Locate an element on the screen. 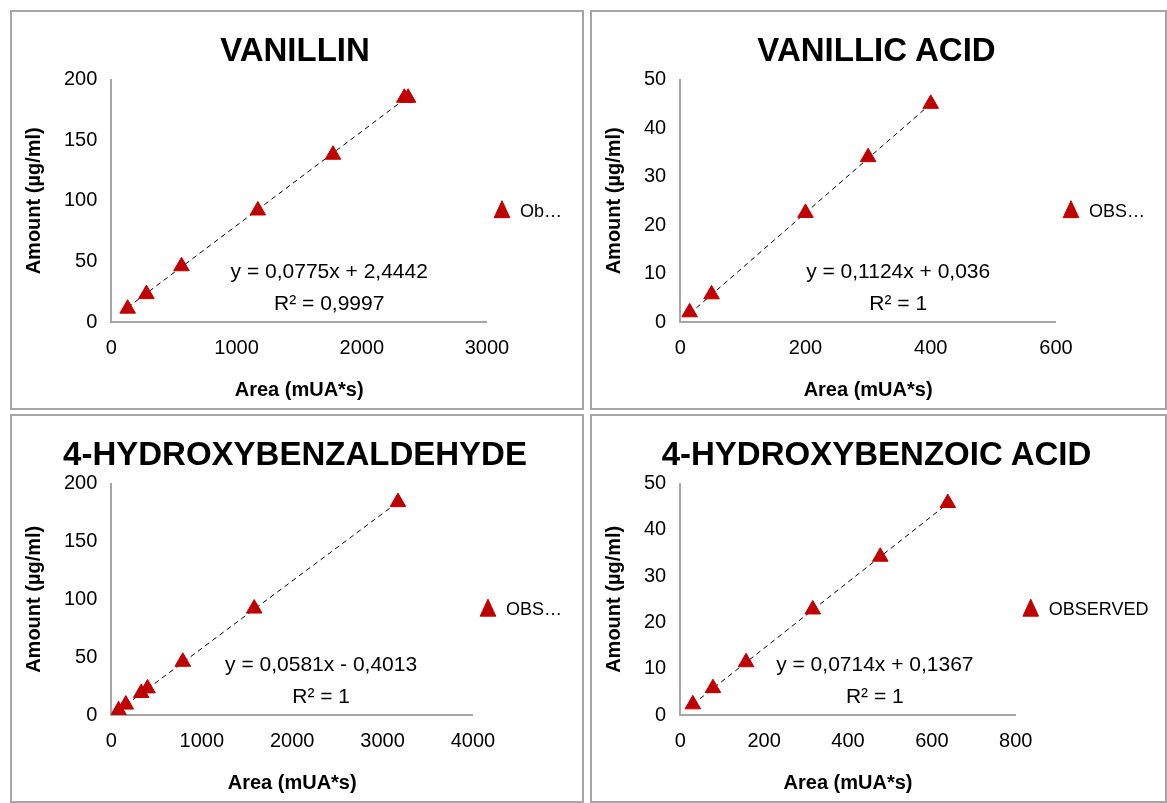 This screenshot has height=803, width=1167. annotation: y = 0,0581x - 0,4013 is located at coordinates (321, 663).